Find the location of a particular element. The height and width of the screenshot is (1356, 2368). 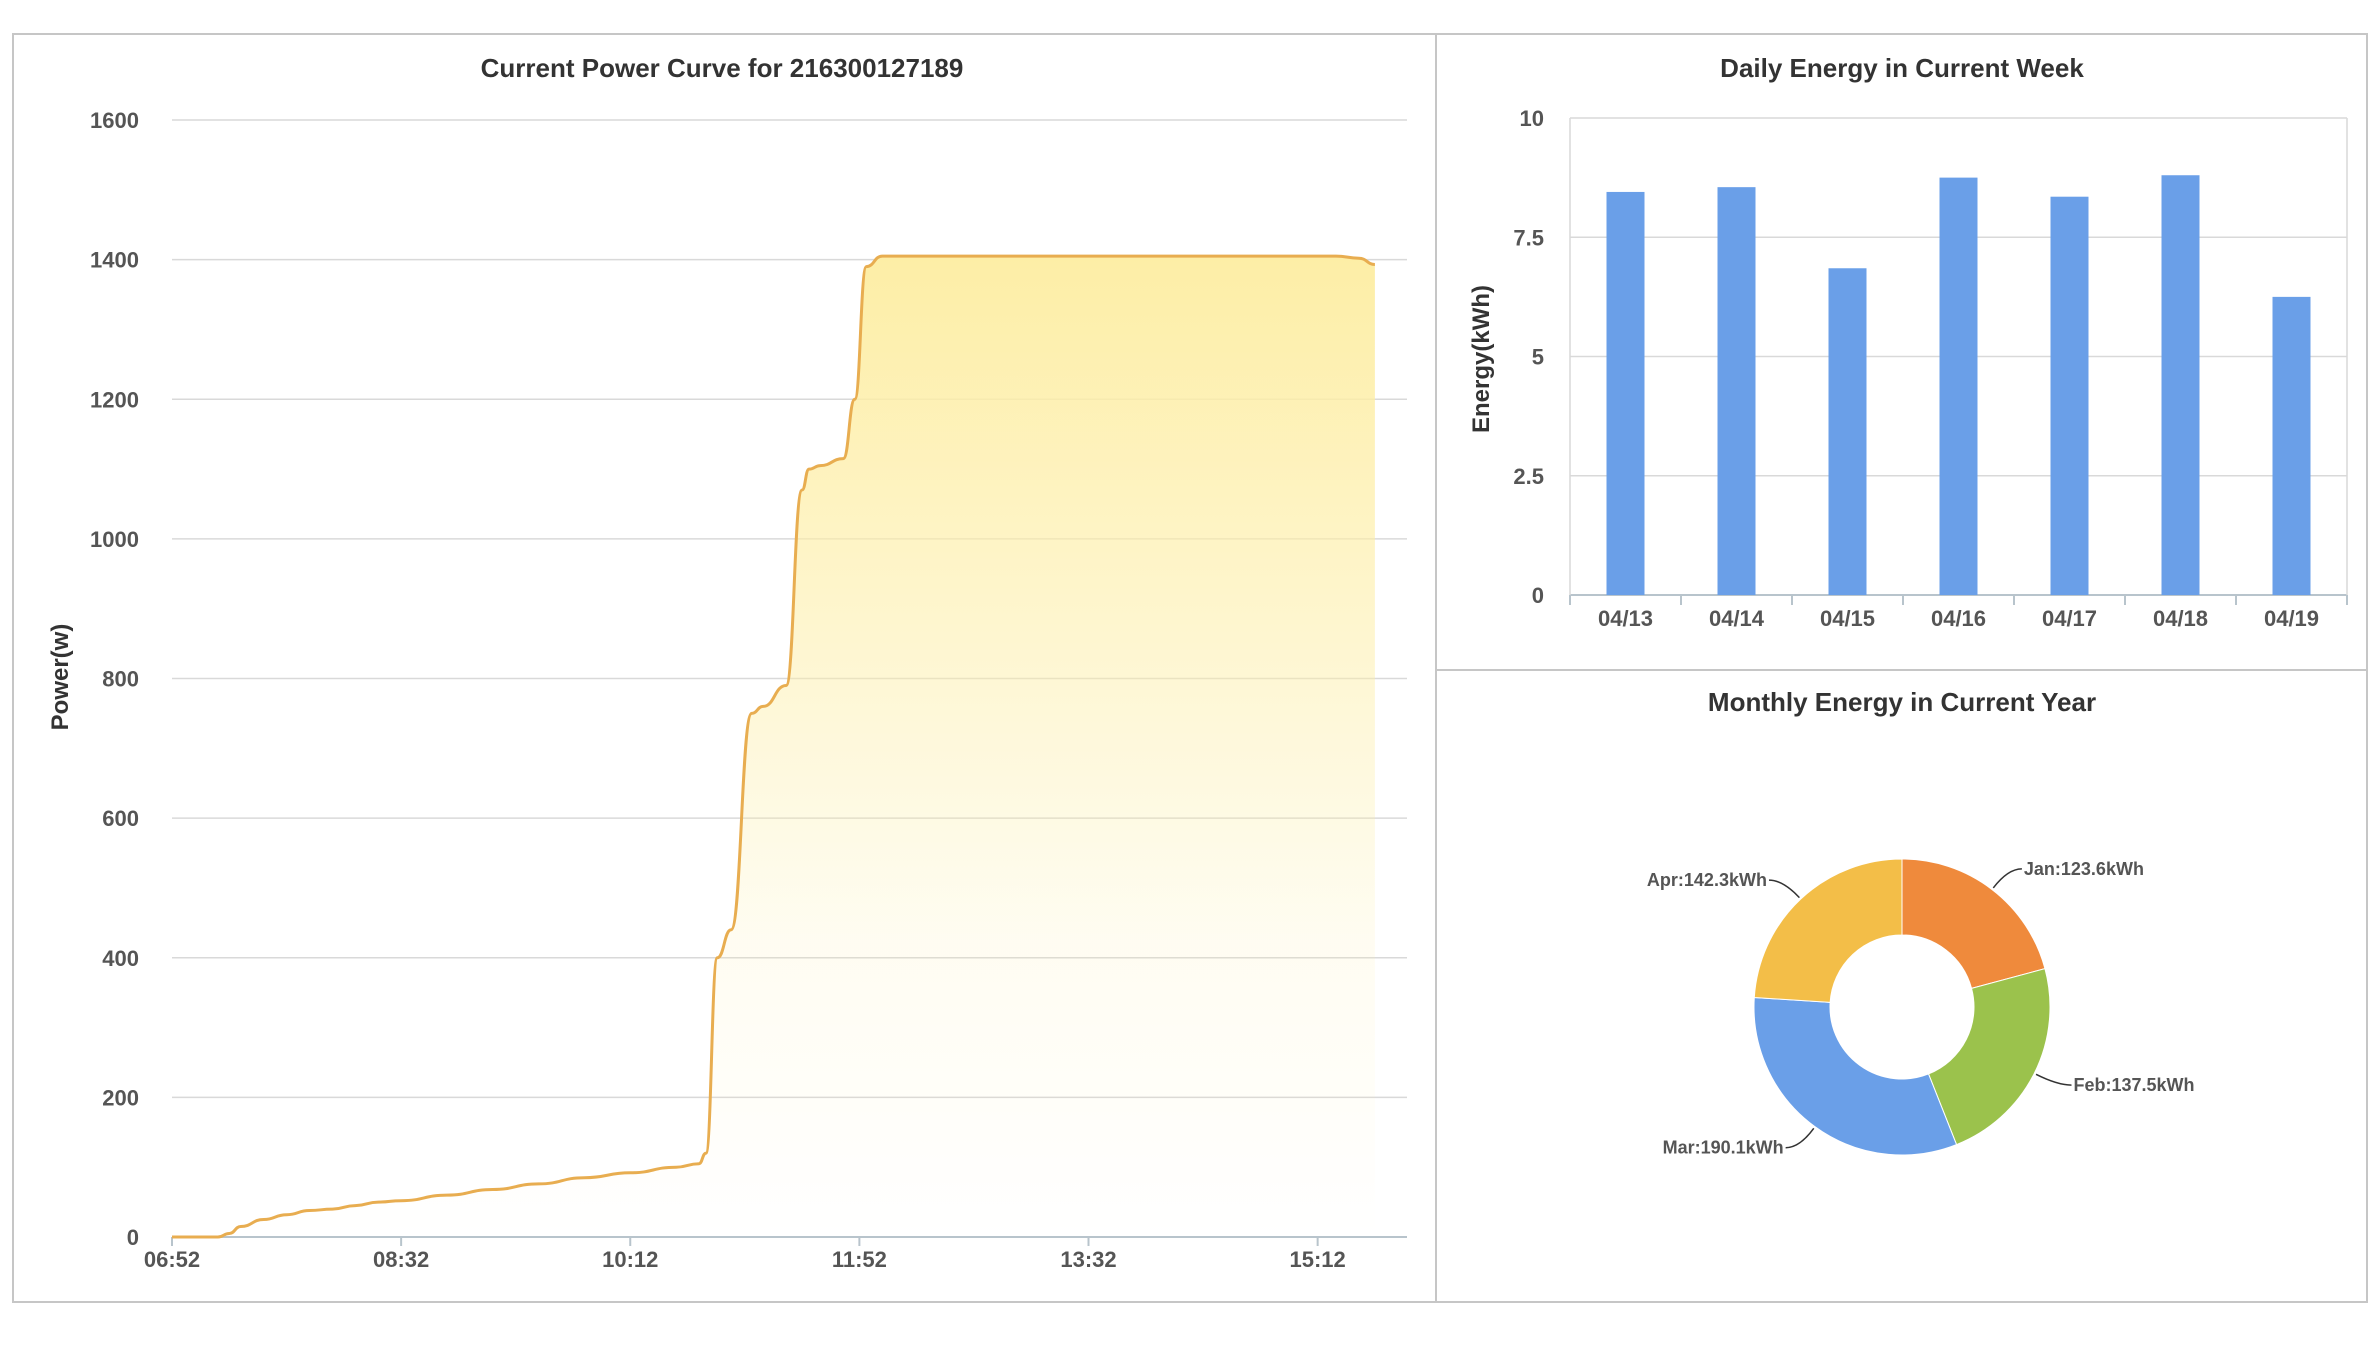

power-y-tick-label: 600 is located at coordinates (120, 818).